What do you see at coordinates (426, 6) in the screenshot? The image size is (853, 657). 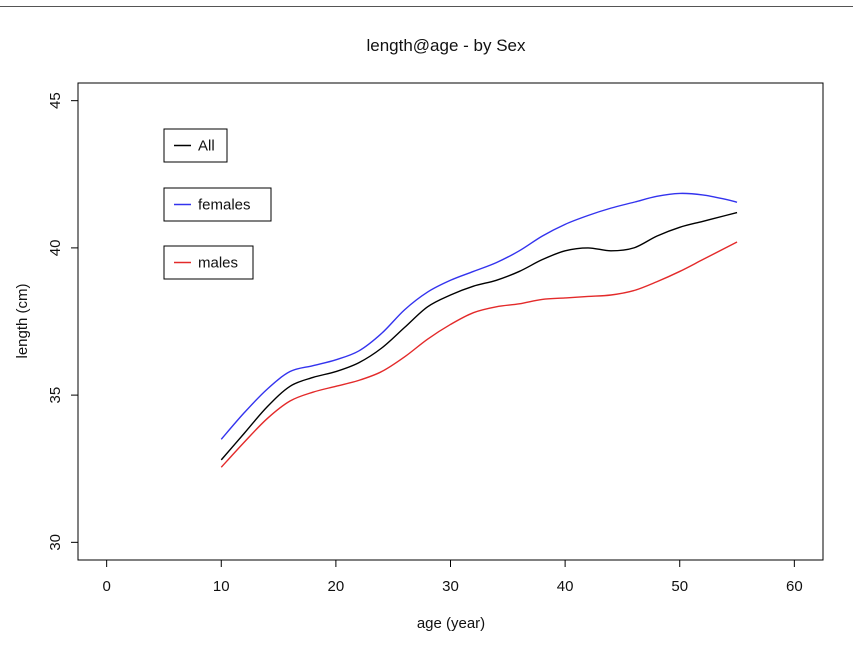 I see `top-rule` at bounding box center [426, 6].